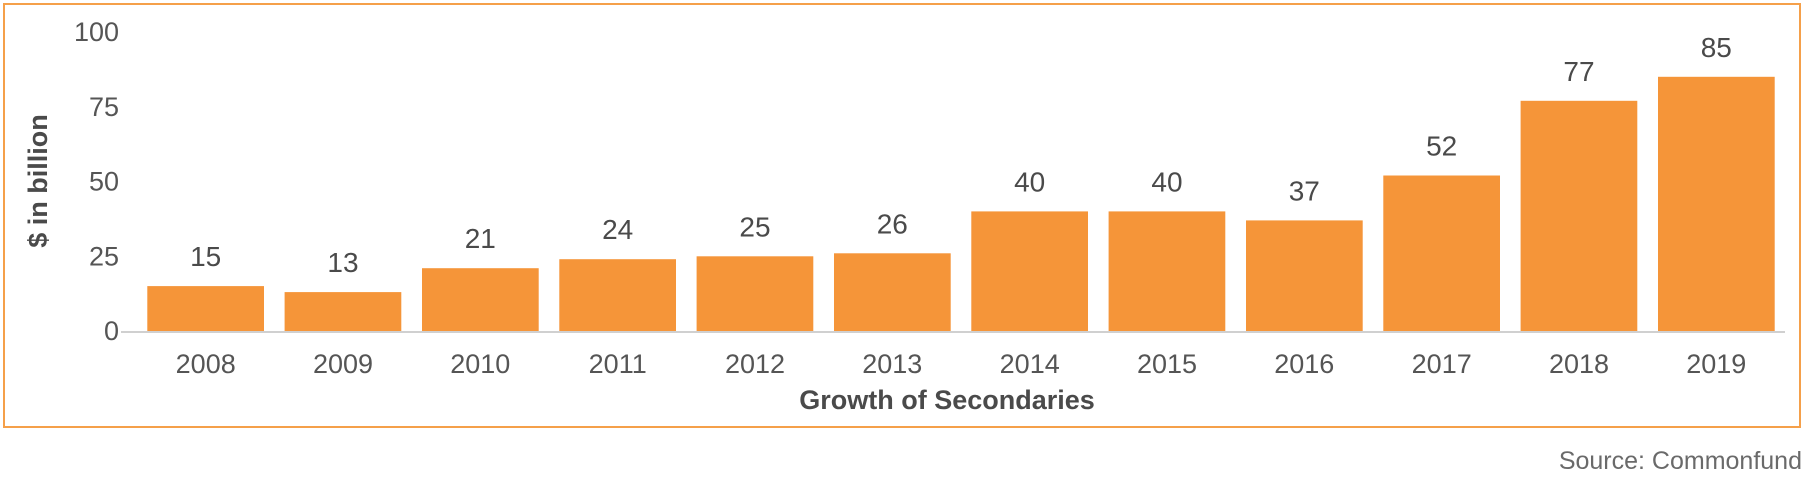 The image size is (1806, 485). Describe the element at coordinates (343, 364) in the screenshot. I see `x-tick-label-2009: 2009` at that location.